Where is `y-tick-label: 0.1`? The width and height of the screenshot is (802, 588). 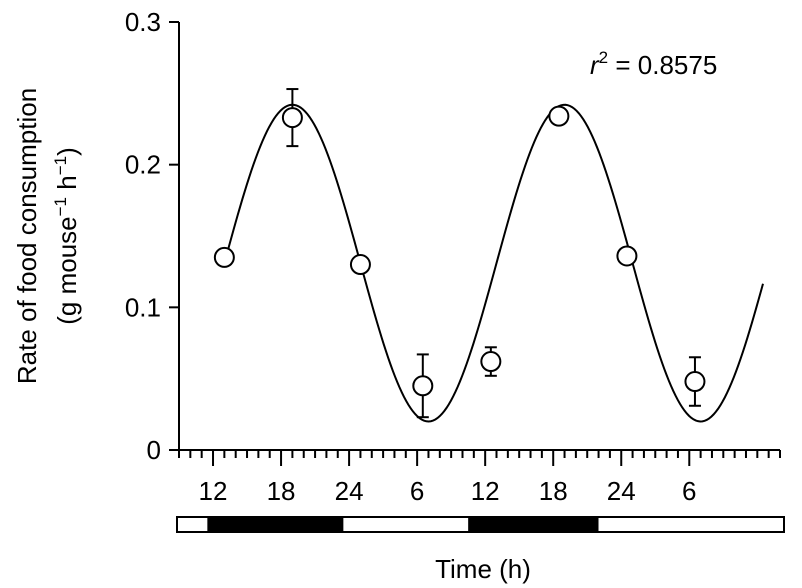 y-tick-label: 0.1 is located at coordinates (143, 307).